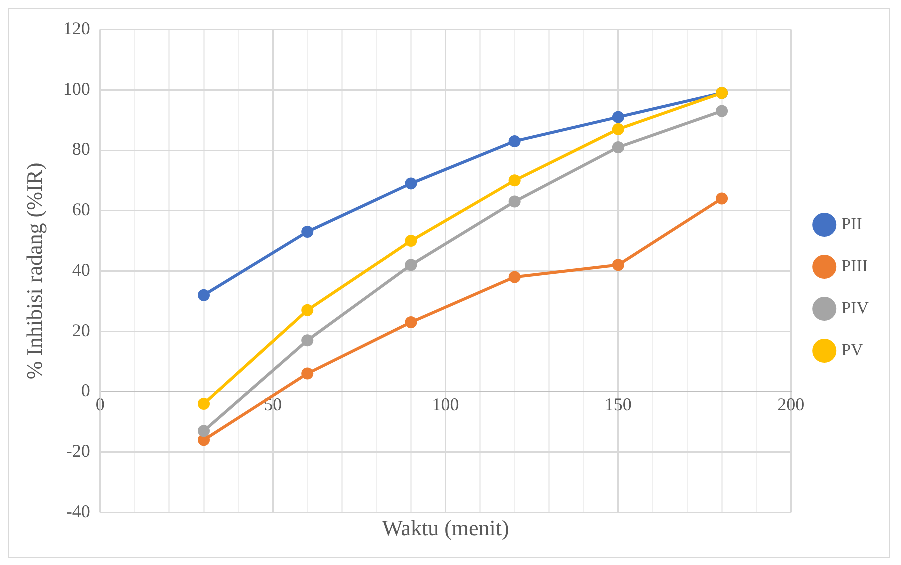  I want to click on y-tick-label: 20, so click(81, 330).